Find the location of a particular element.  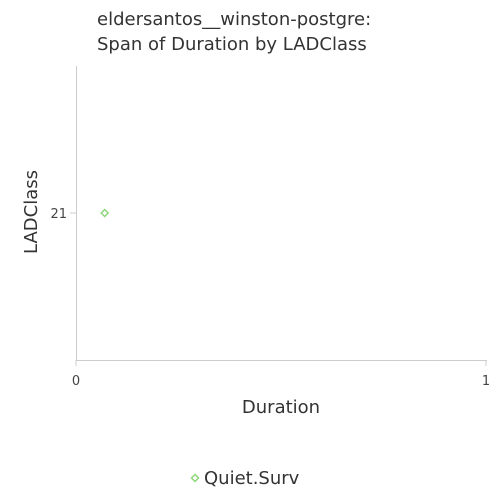

chart-title-line-2: Span of Duration by LADClass is located at coordinates (232, 44).